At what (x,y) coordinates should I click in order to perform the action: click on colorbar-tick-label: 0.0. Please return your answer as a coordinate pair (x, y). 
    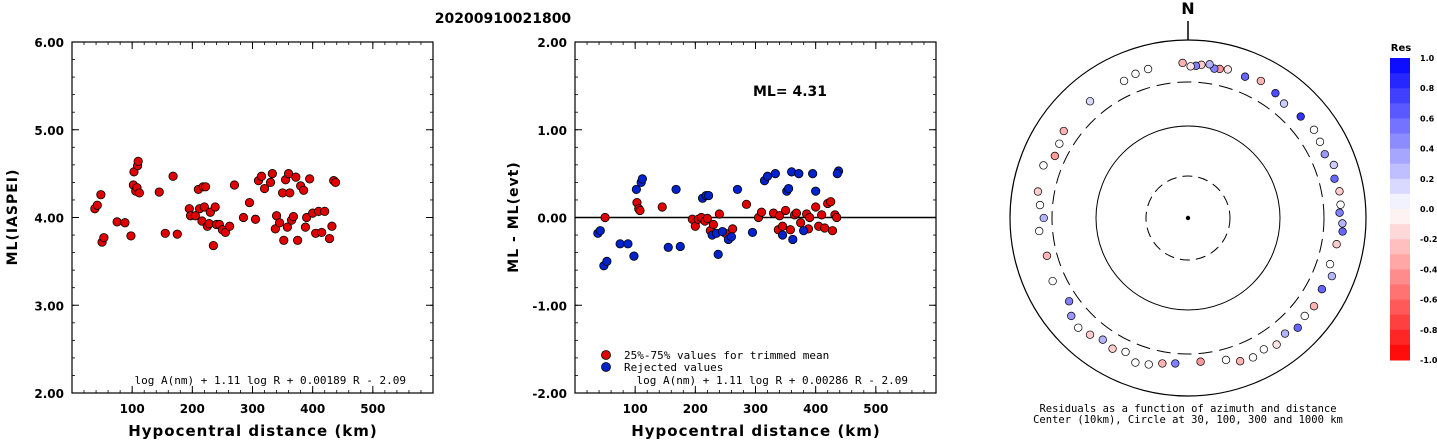
    Looking at the image, I should click on (1427, 209).